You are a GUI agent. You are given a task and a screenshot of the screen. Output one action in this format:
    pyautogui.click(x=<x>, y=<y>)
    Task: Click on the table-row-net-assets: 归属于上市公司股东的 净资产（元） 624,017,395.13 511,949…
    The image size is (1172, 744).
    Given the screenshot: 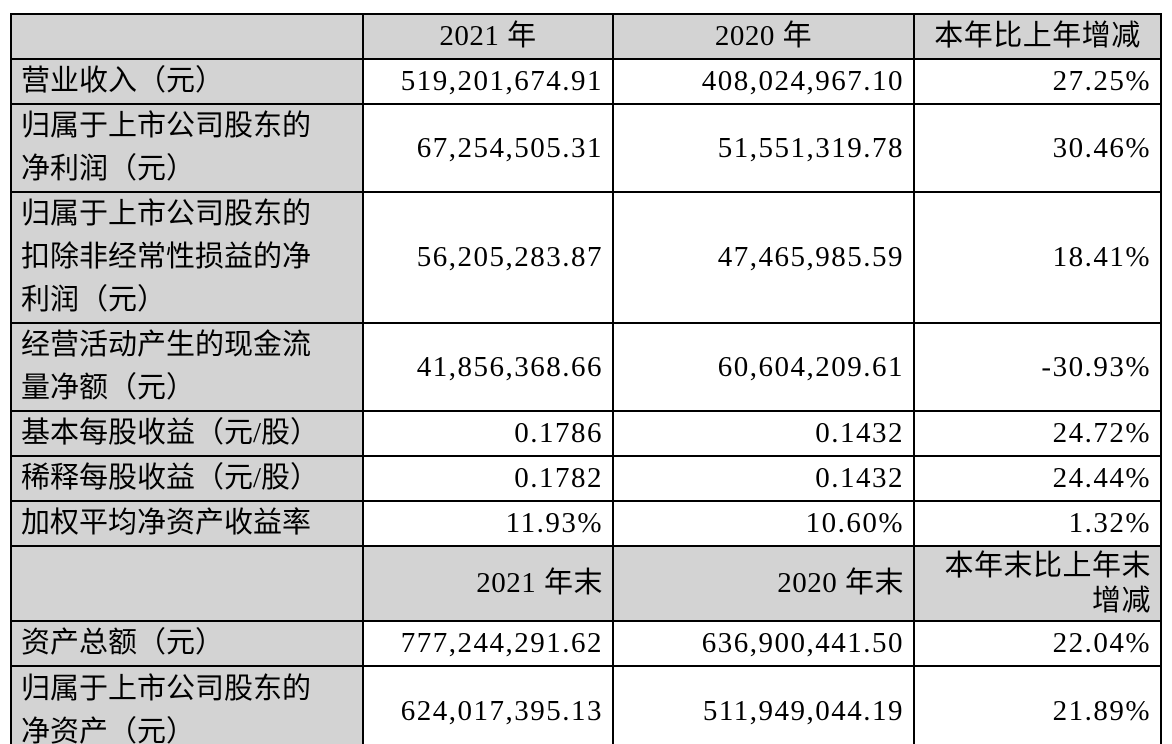 What is the action you would take?
    pyautogui.click(x=586, y=704)
    